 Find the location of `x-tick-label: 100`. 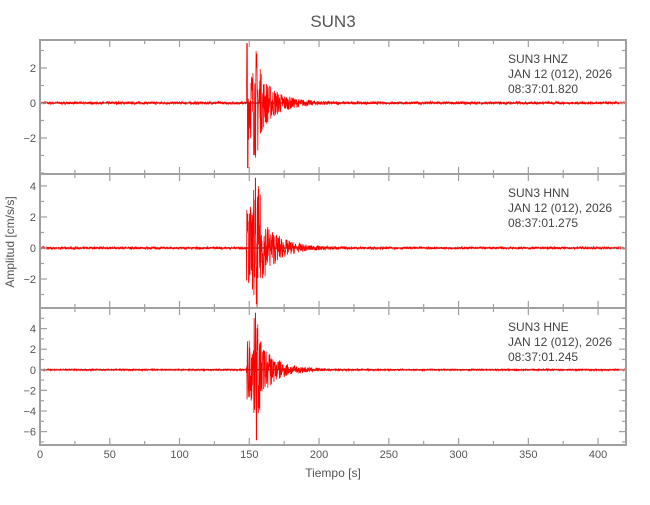

x-tick-label: 100 is located at coordinates (179, 455).